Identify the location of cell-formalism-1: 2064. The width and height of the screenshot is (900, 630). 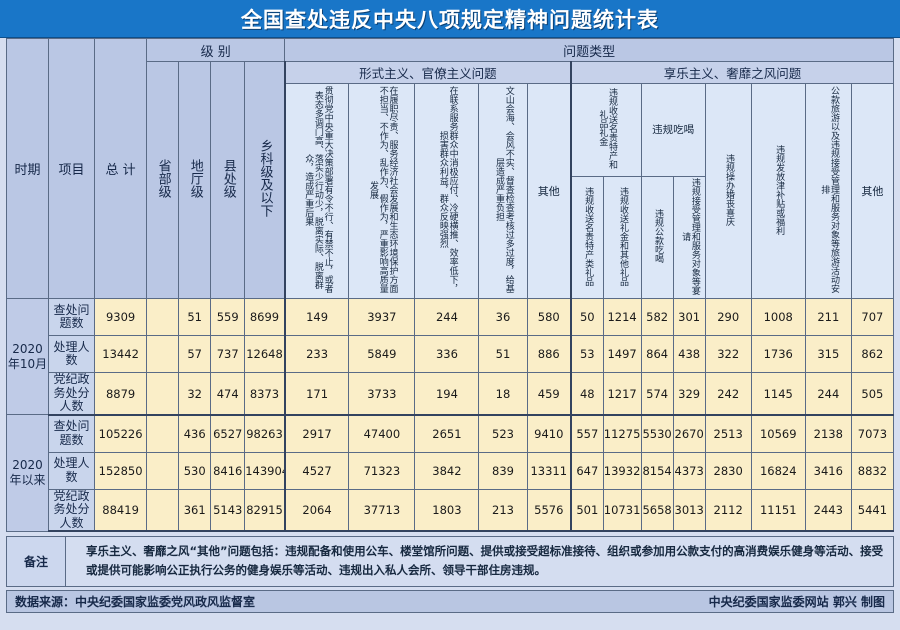
(316, 510).